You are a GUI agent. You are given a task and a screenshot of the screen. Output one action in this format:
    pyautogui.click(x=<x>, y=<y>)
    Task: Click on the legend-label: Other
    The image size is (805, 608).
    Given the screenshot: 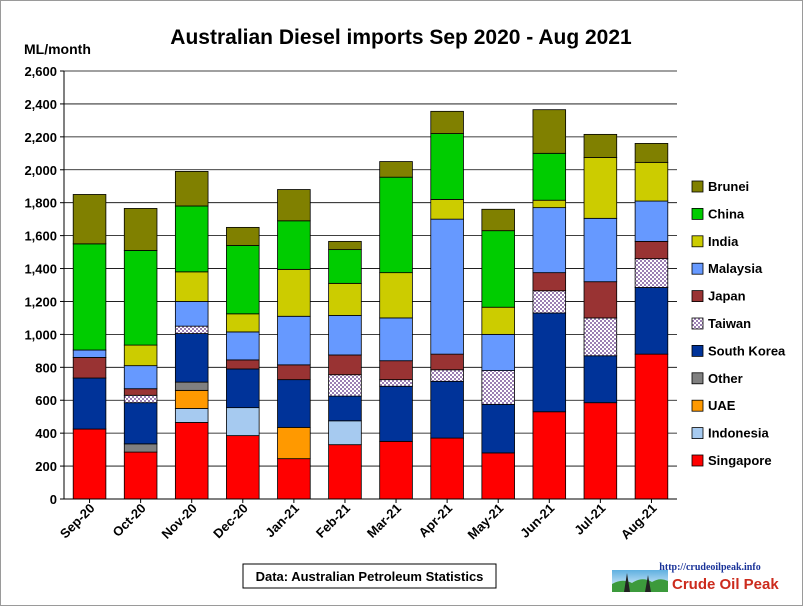 What is the action you would take?
    pyautogui.click(x=725, y=378)
    